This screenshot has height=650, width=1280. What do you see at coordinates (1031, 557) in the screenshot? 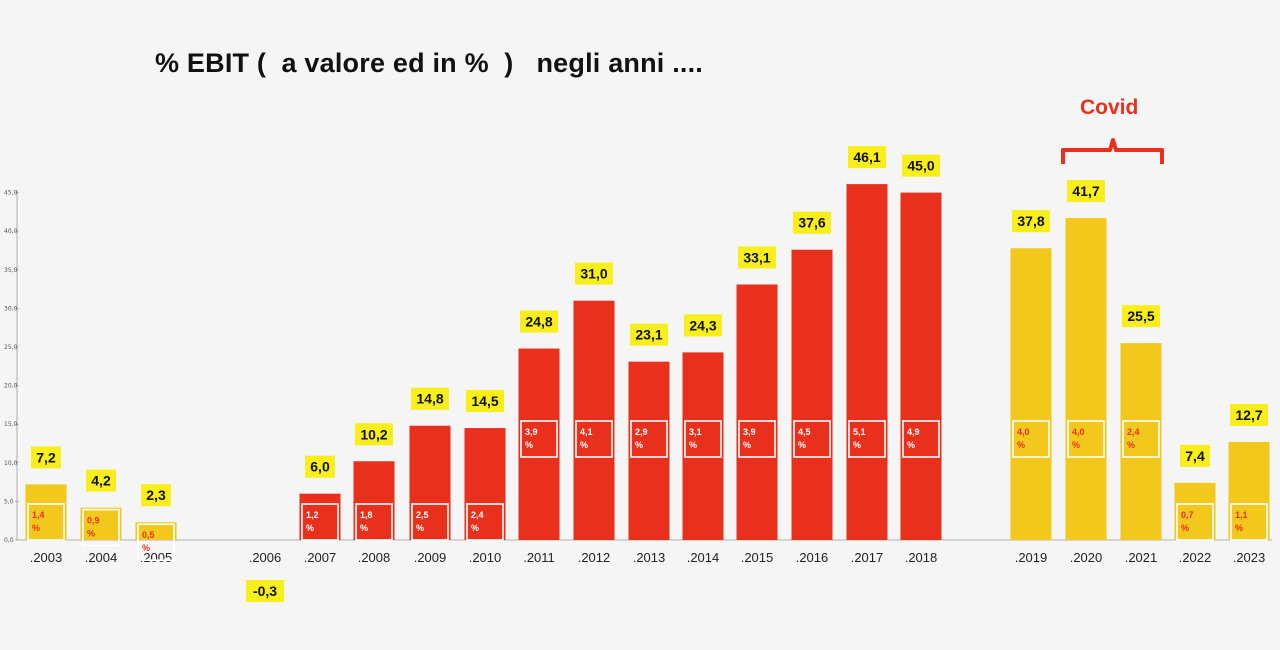
I see `x-tick-label: .2019` at bounding box center [1031, 557].